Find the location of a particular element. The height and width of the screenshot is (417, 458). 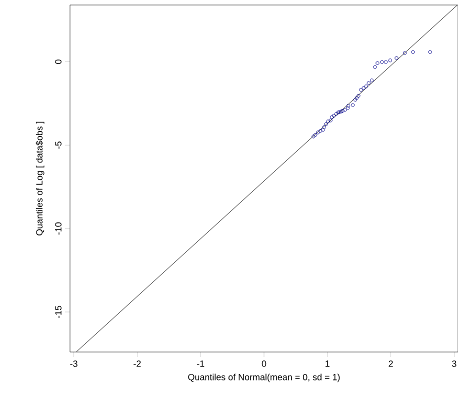

y-tick-label: -15 is located at coordinates (58, 312).